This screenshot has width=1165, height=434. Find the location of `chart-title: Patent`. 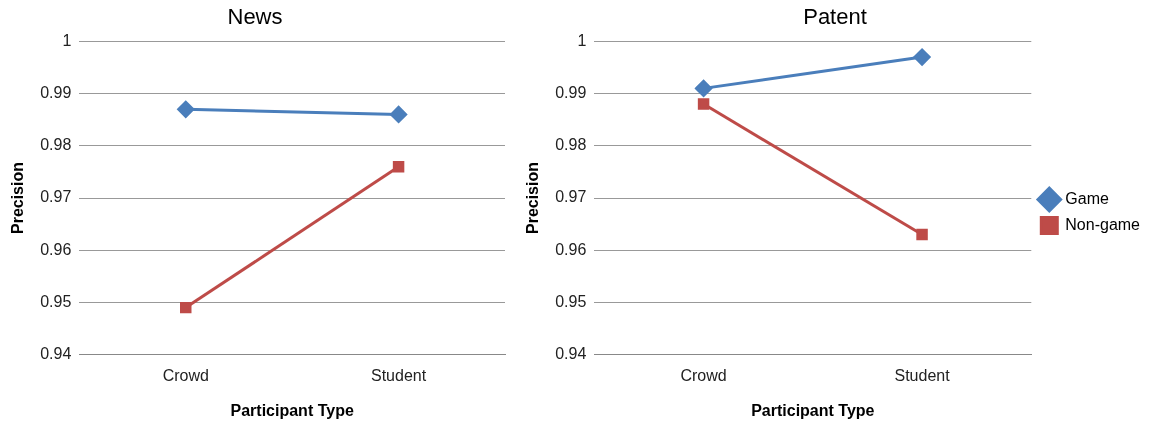

chart-title: Patent is located at coordinates (835, 17).